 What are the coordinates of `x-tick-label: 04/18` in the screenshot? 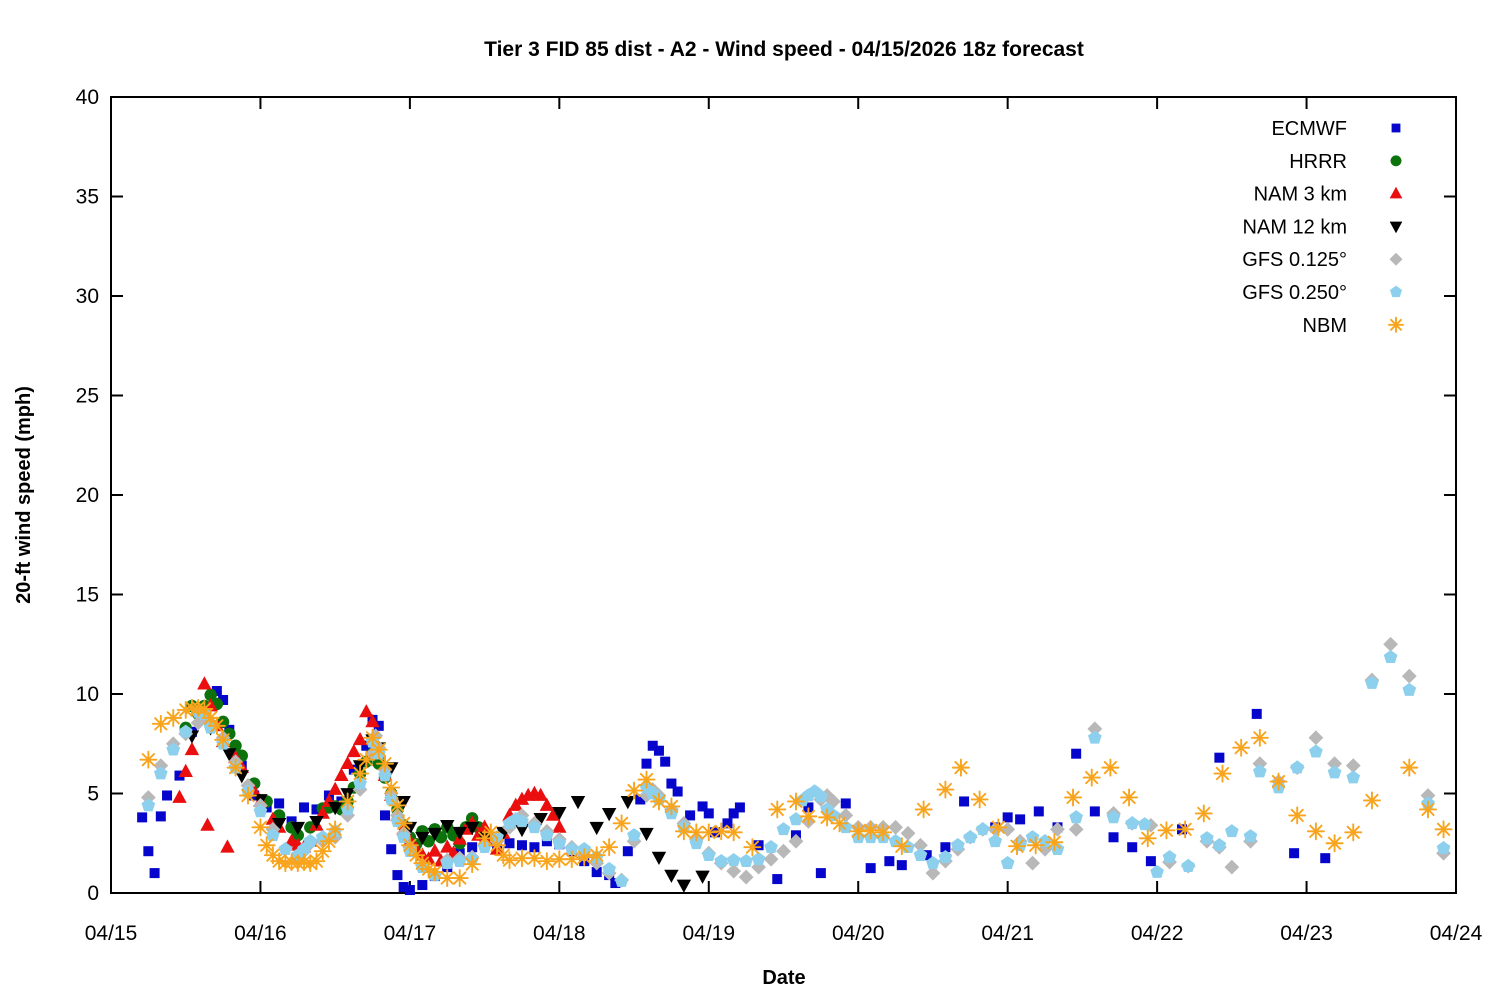 It's located at (559, 933).